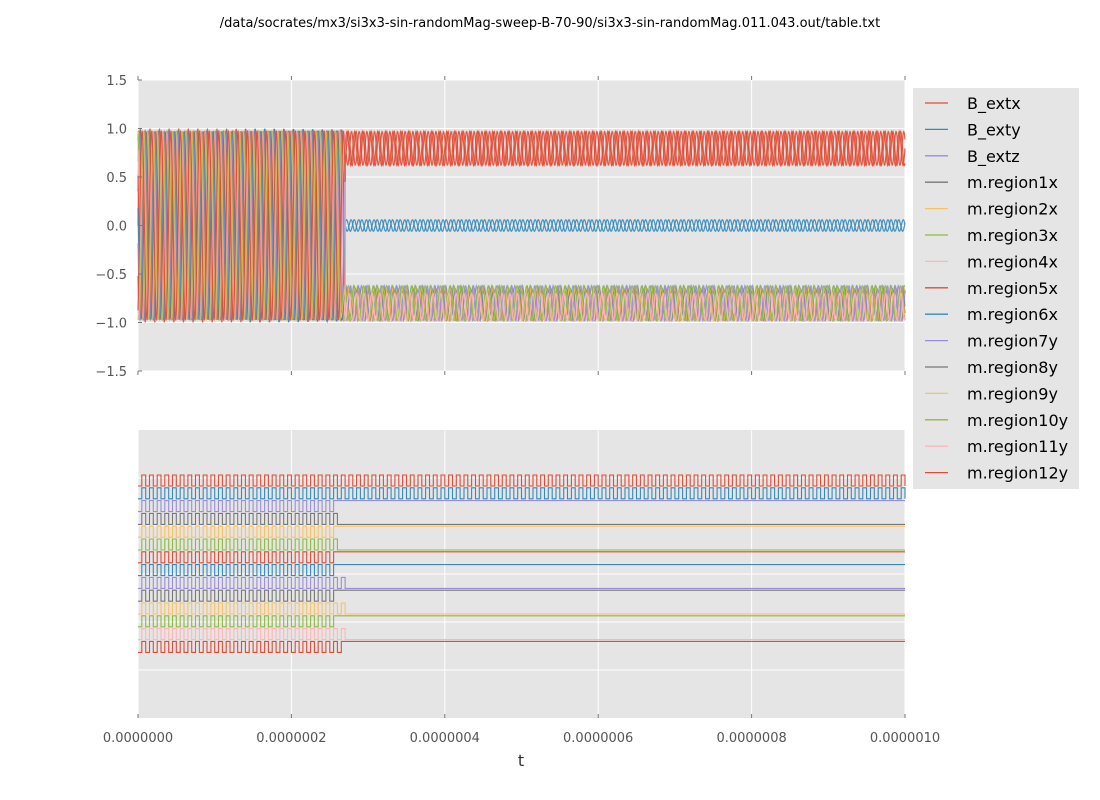 The height and width of the screenshot is (800, 1100). I want to click on bottom-x-tick-label: 0.0000008, so click(751, 738).